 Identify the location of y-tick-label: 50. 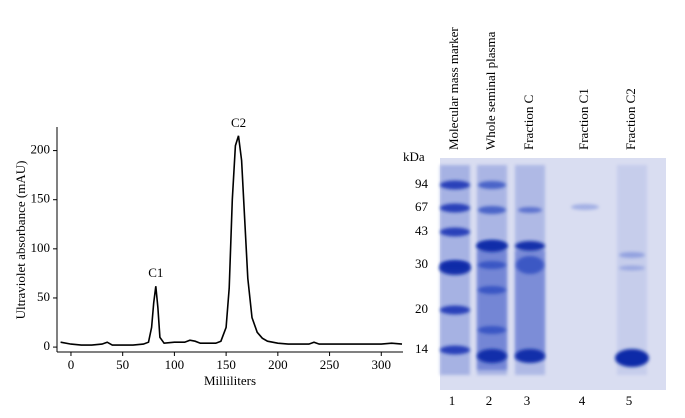
(43, 296).